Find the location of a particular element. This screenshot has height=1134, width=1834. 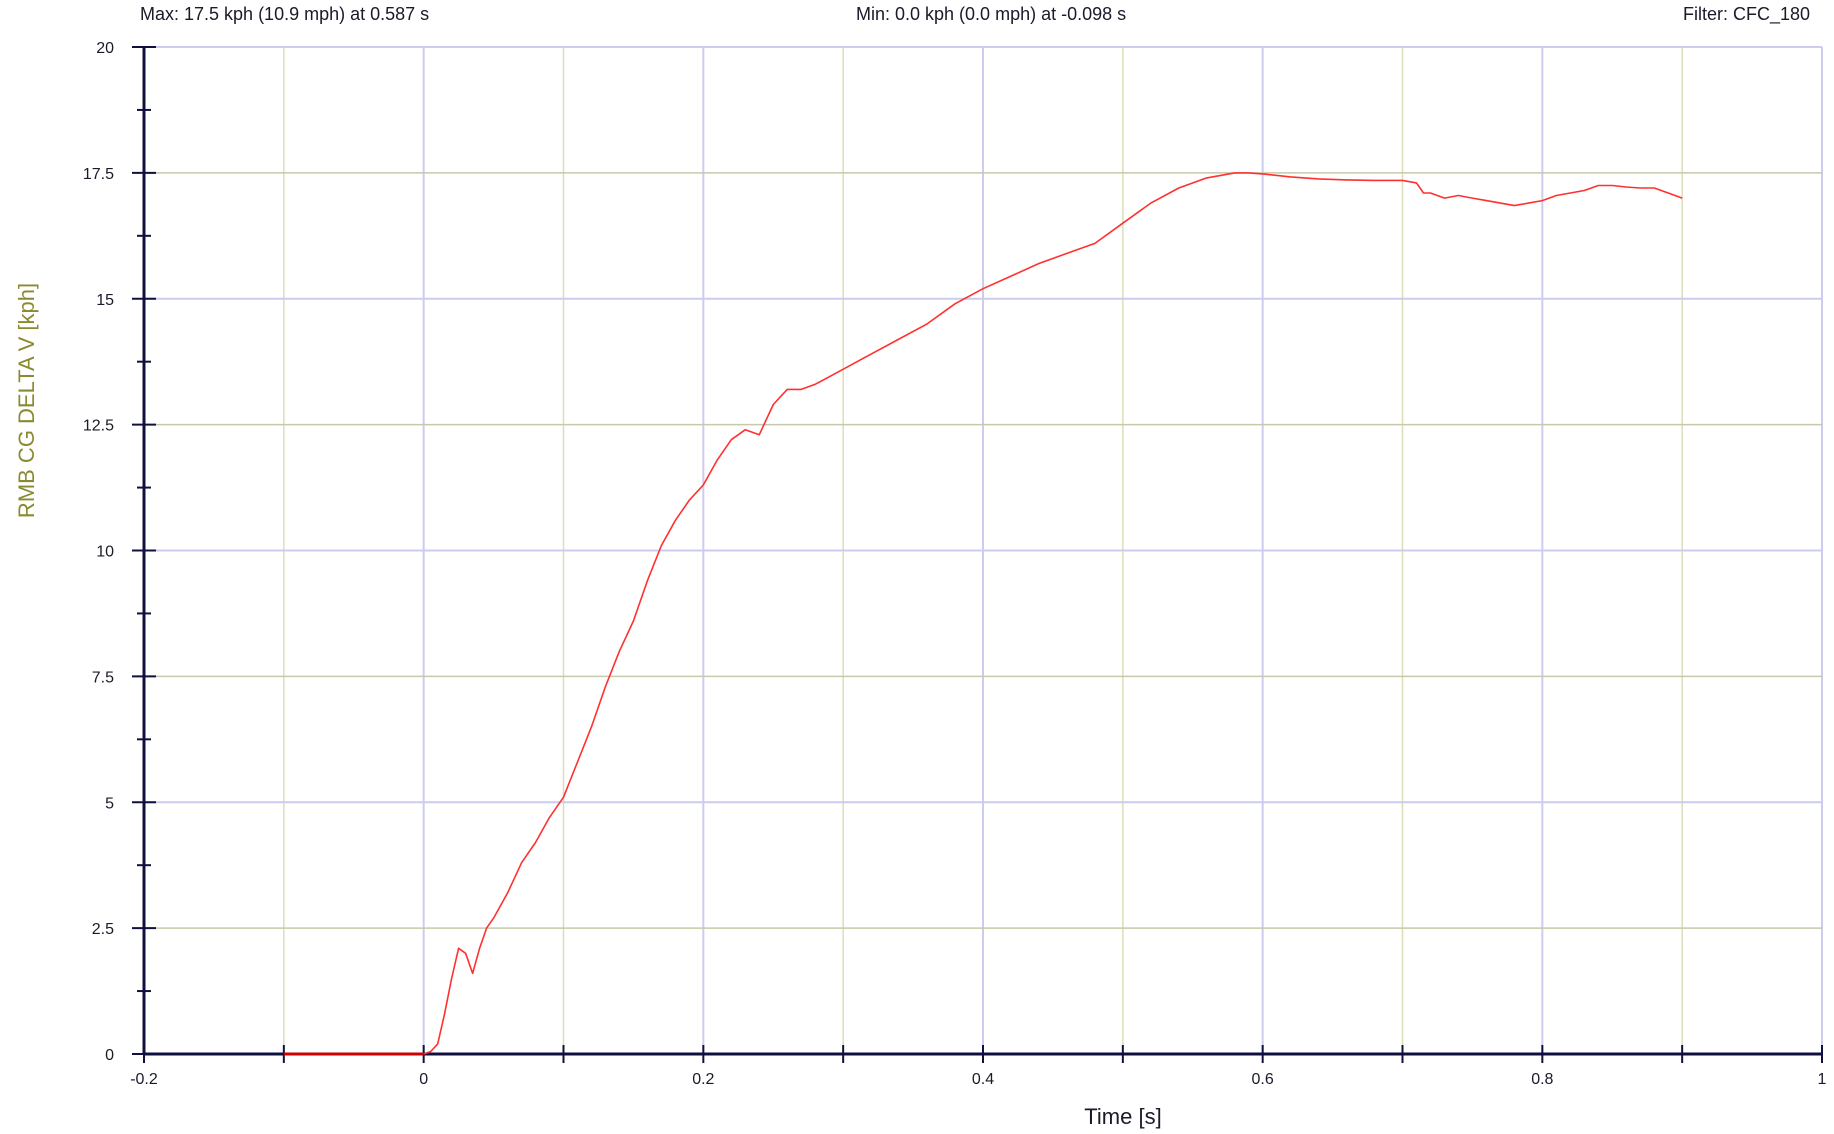

min-readout: Min: 0.0 kph (0.0 mph) at -0.098 s is located at coordinates (991, 14).